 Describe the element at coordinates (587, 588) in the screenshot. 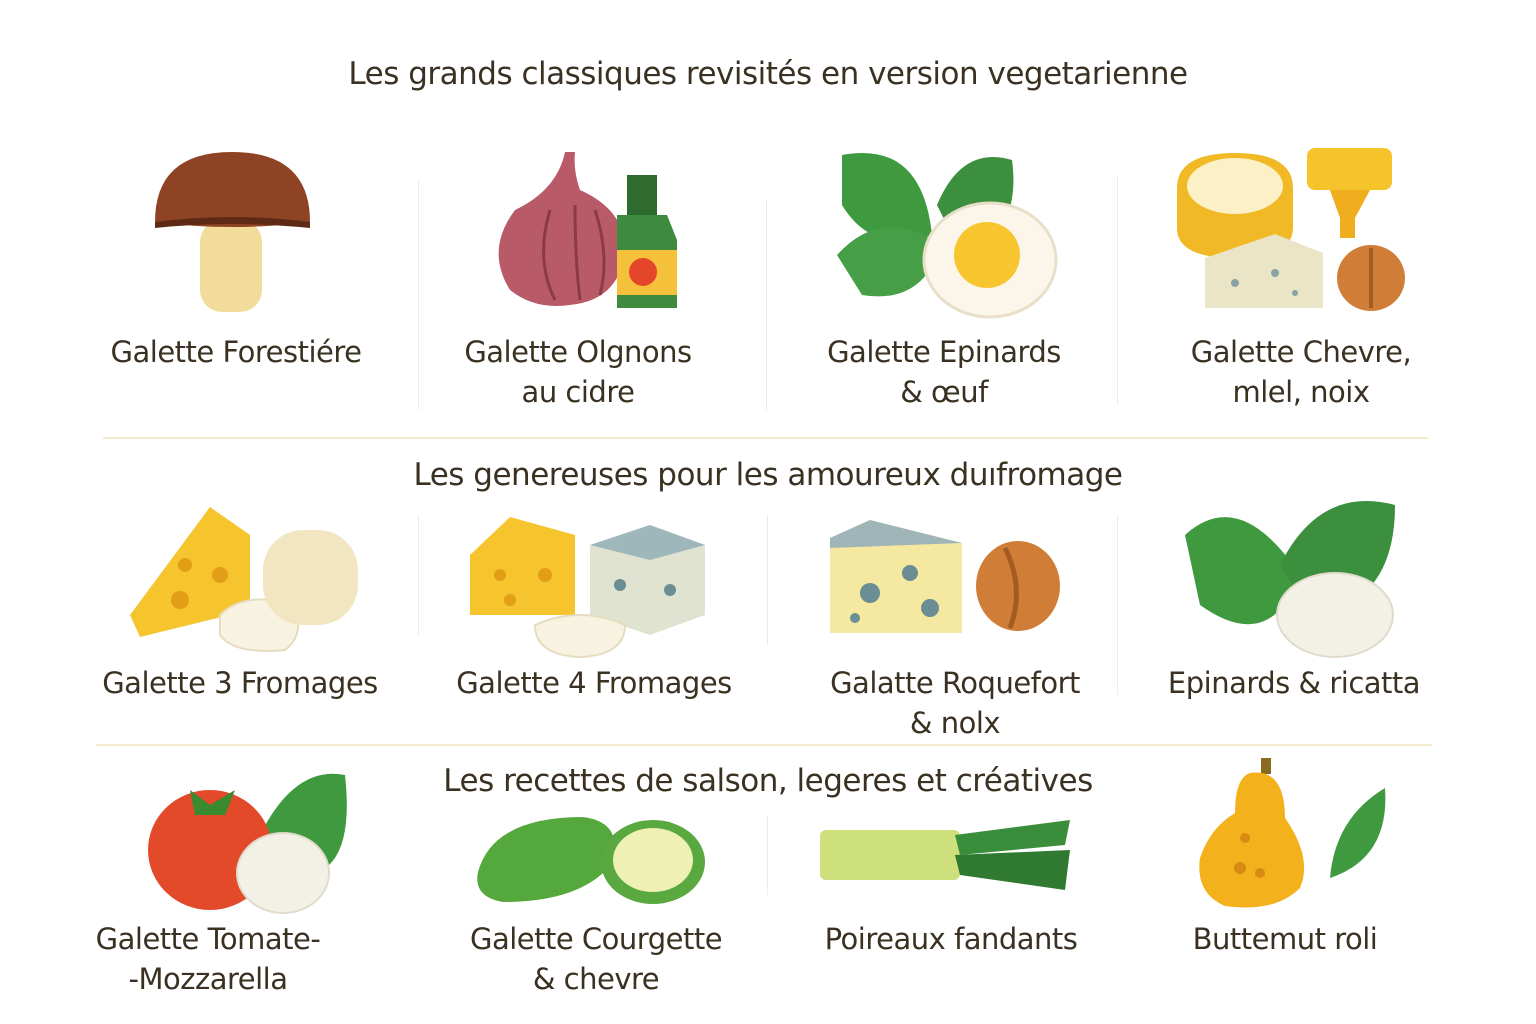

I see `four-cheese-icon` at that location.